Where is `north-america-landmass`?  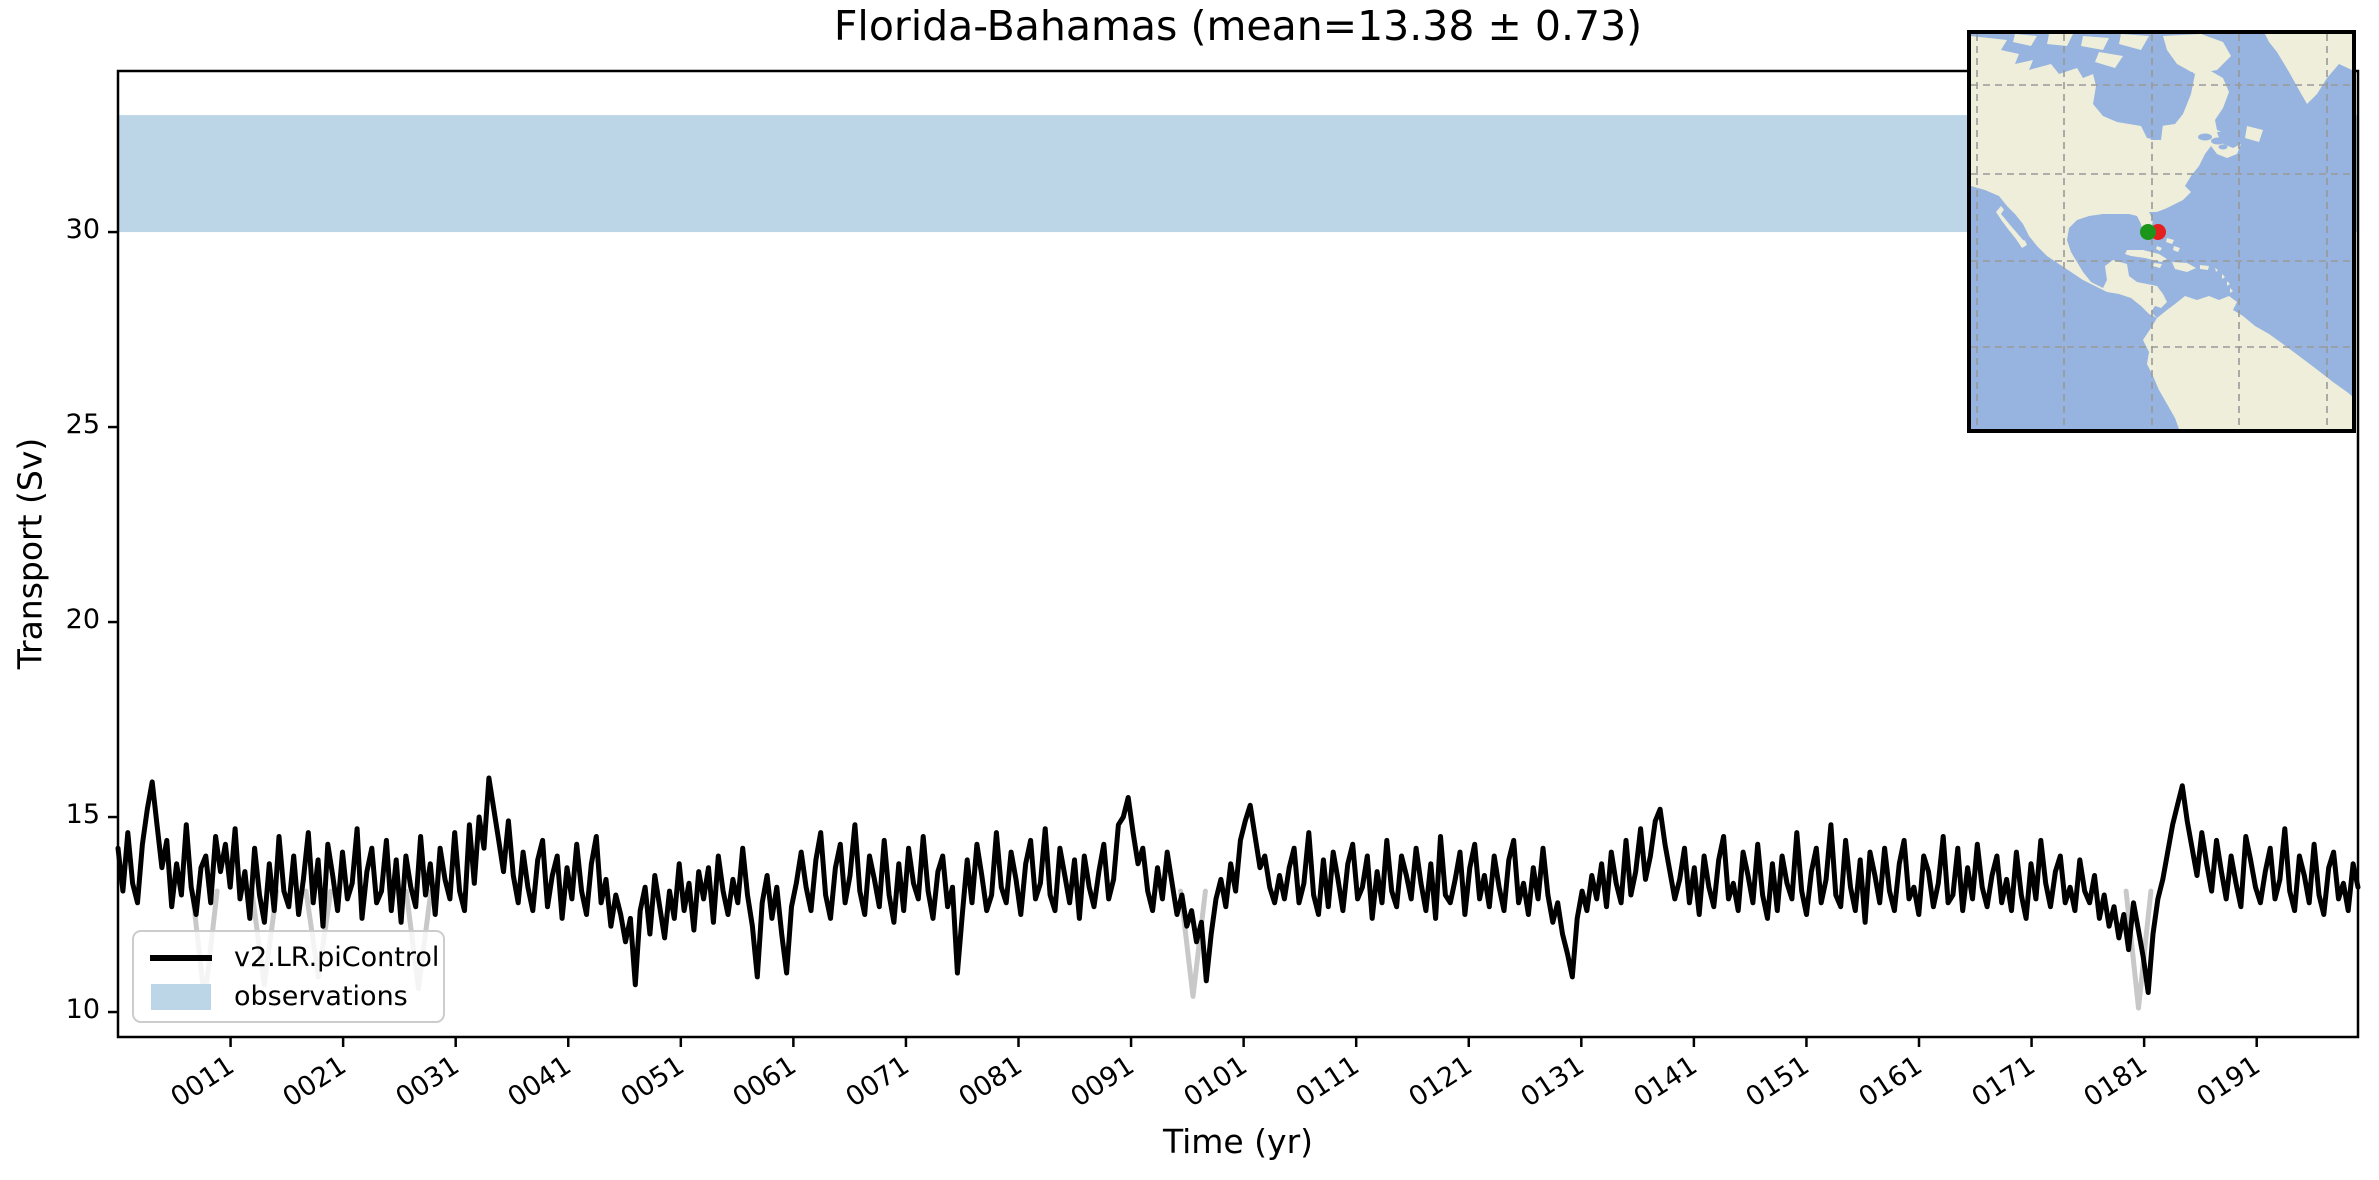 north-america-landmass is located at coordinates (2106, 177).